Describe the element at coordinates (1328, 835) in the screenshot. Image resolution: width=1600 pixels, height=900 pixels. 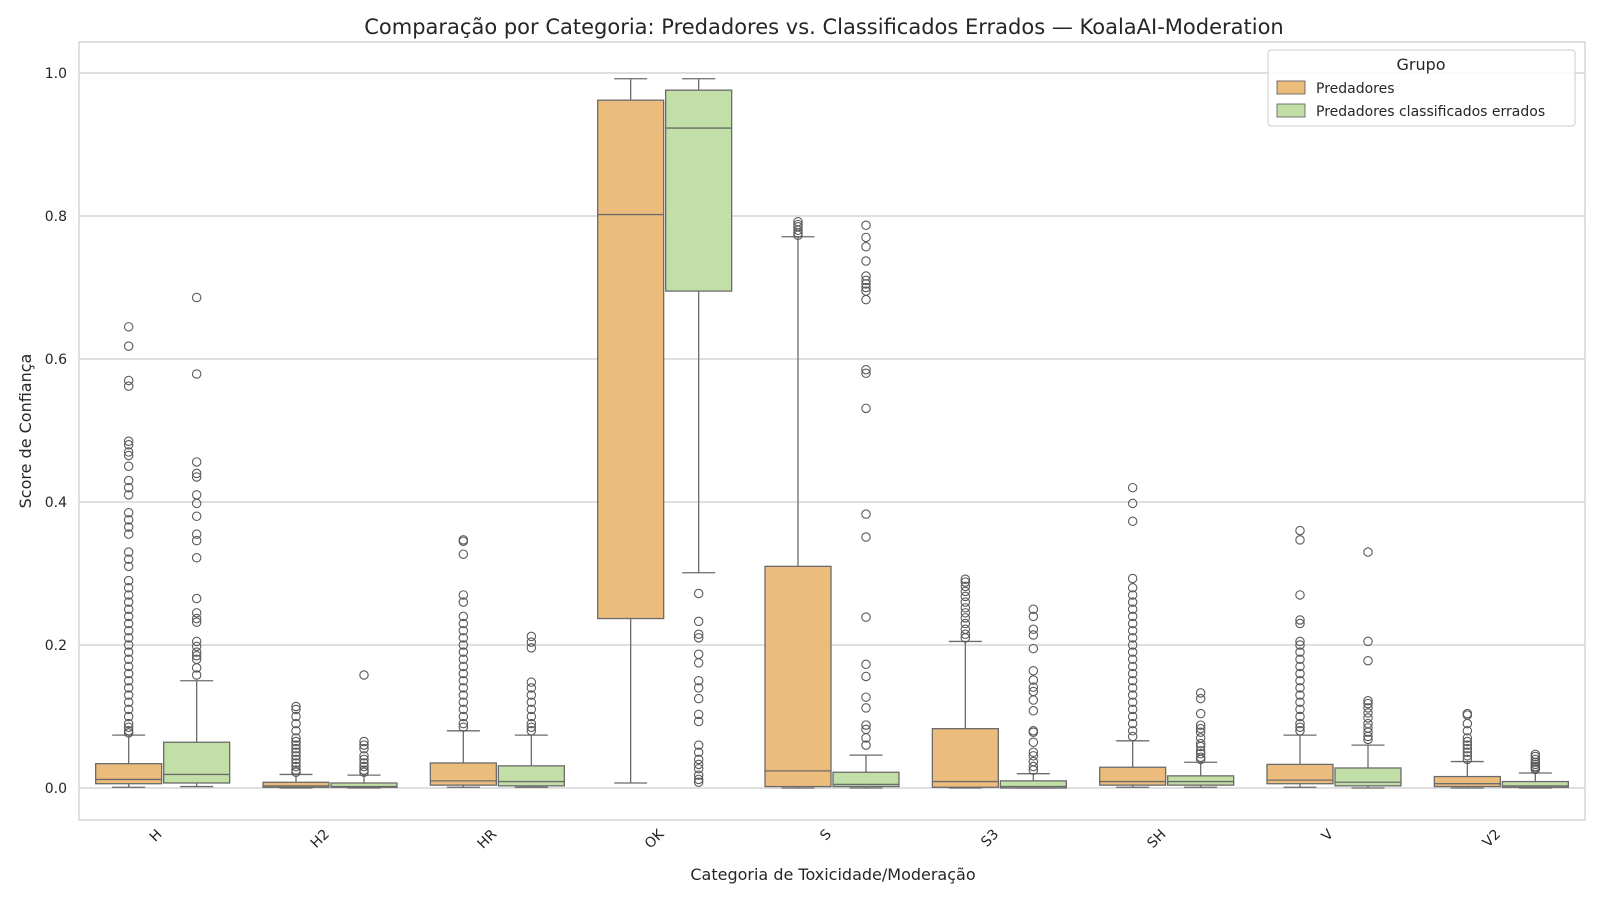
I see `x-tick-label-v: V` at that location.